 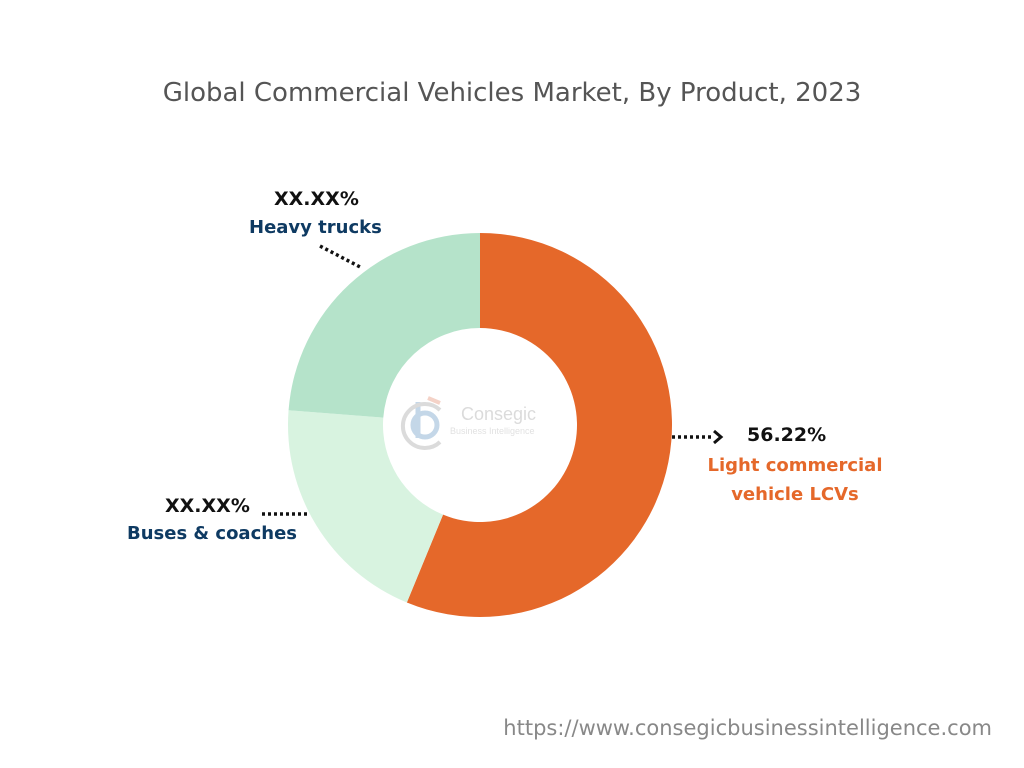 What do you see at coordinates (316, 199) in the screenshot?
I see `value-label-heavy-trucks: XX.XX%` at bounding box center [316, 199].